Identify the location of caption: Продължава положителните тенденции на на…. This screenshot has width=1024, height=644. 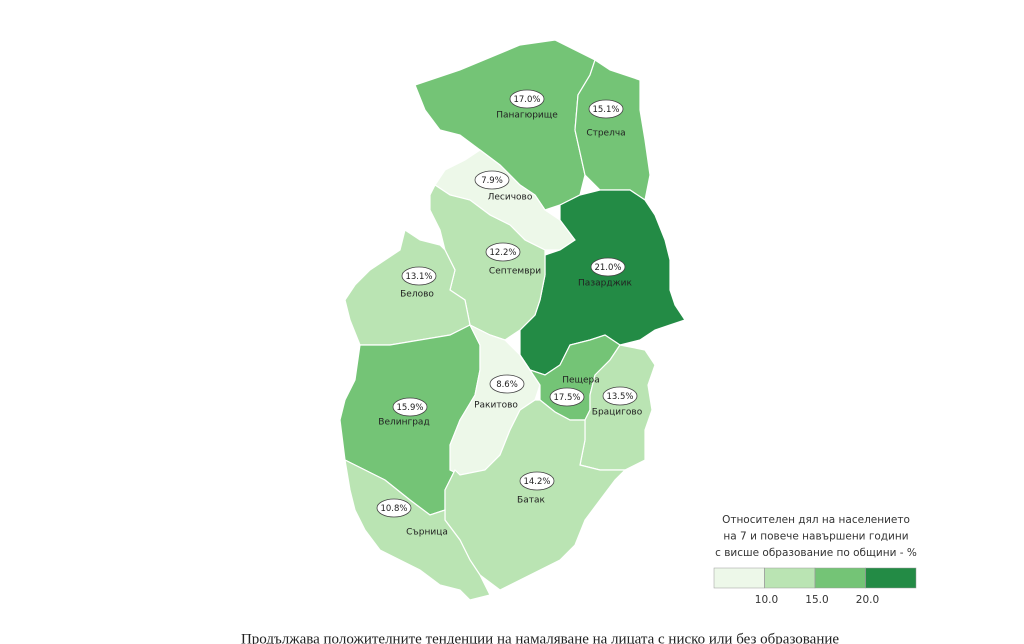
(540, 637).